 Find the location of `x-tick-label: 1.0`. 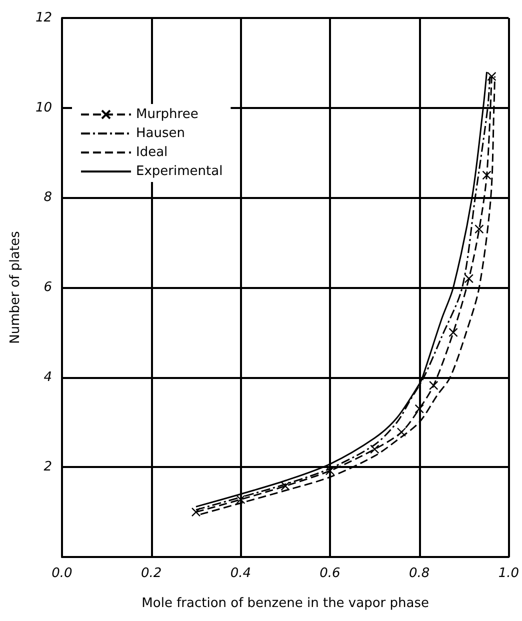

x-tick-label: 1.0 is located at coordinates (509, 573).